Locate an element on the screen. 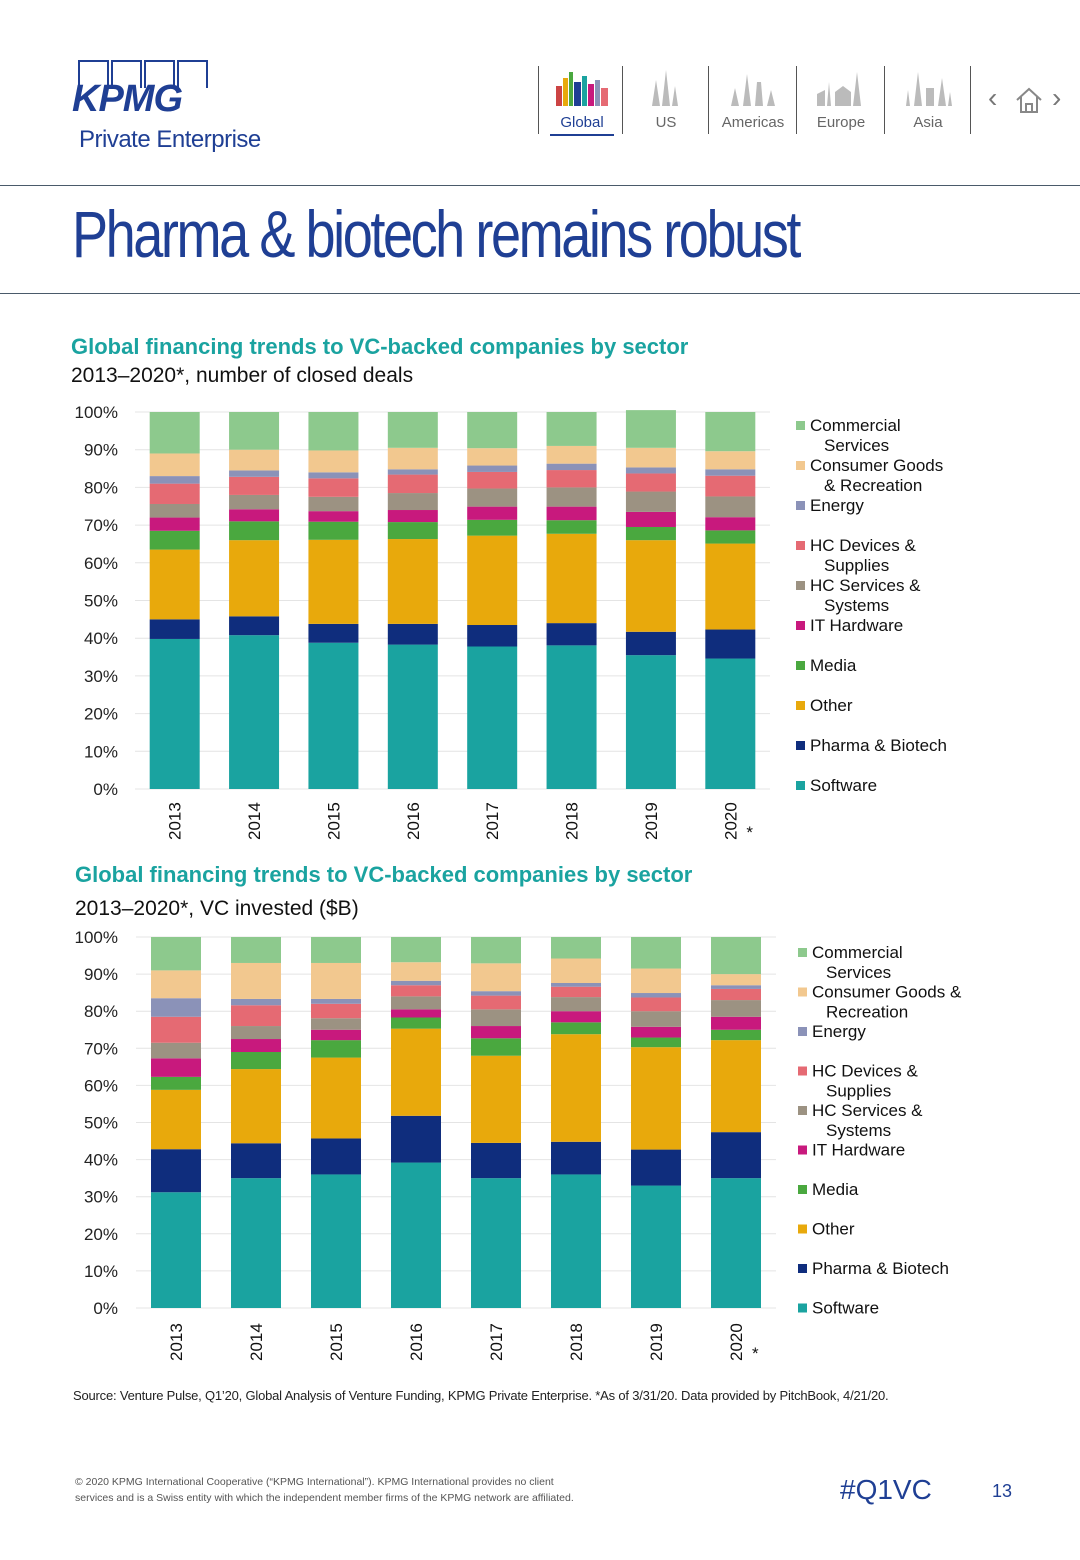 The width and height of the screenshot is (1080, 1560). x-tick-note: * is located at coordinates (749, 832).